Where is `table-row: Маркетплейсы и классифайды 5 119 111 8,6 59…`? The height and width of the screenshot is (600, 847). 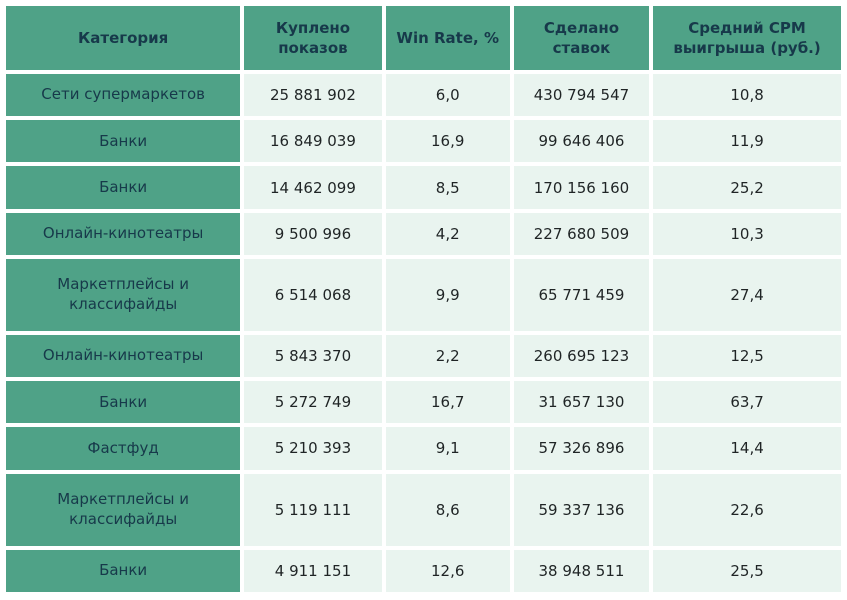 table-row: Маркетплейсы и классифайды 5 119 111 8,6 59… is located at coordinates (423, 509).